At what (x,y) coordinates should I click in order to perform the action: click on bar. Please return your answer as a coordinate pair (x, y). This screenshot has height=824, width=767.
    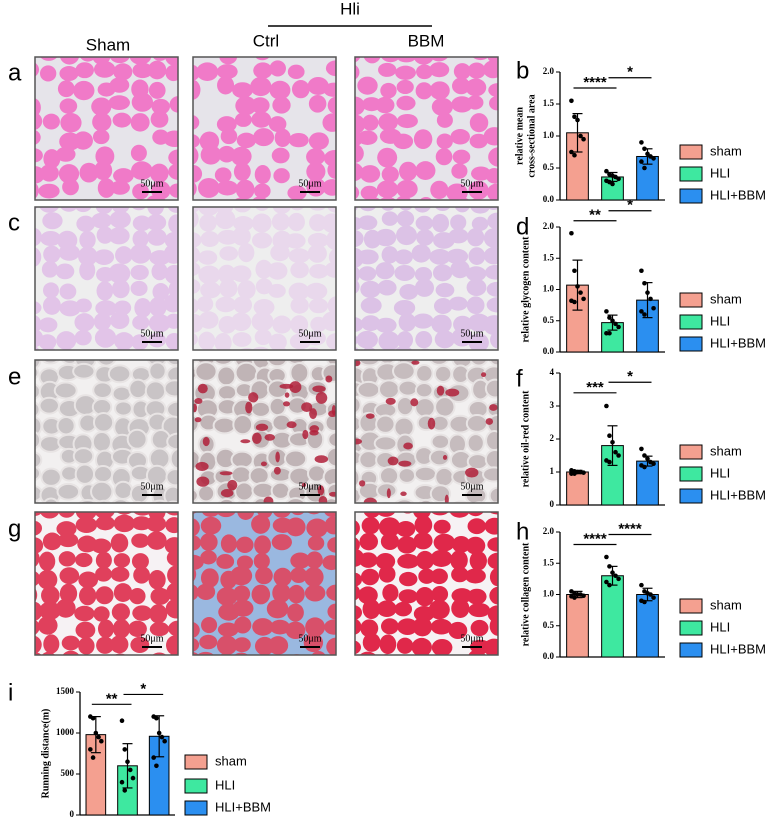
    Looking at the image, I should click on (647, 483).